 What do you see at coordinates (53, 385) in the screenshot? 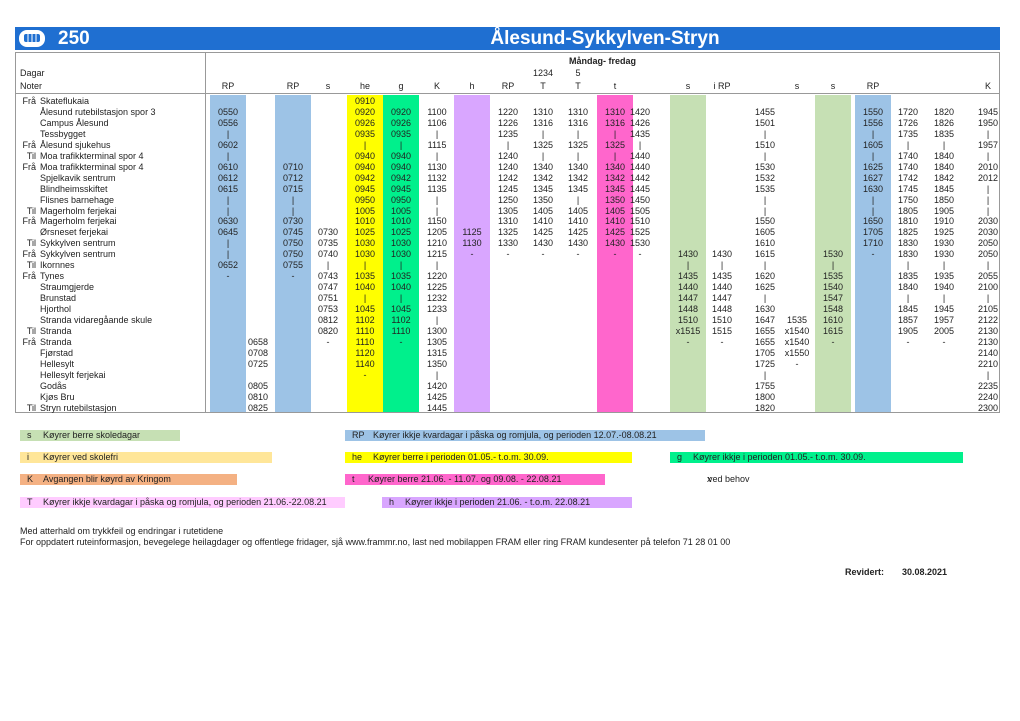
I see `stop-name: Godås` at bounding box center [53, 385].